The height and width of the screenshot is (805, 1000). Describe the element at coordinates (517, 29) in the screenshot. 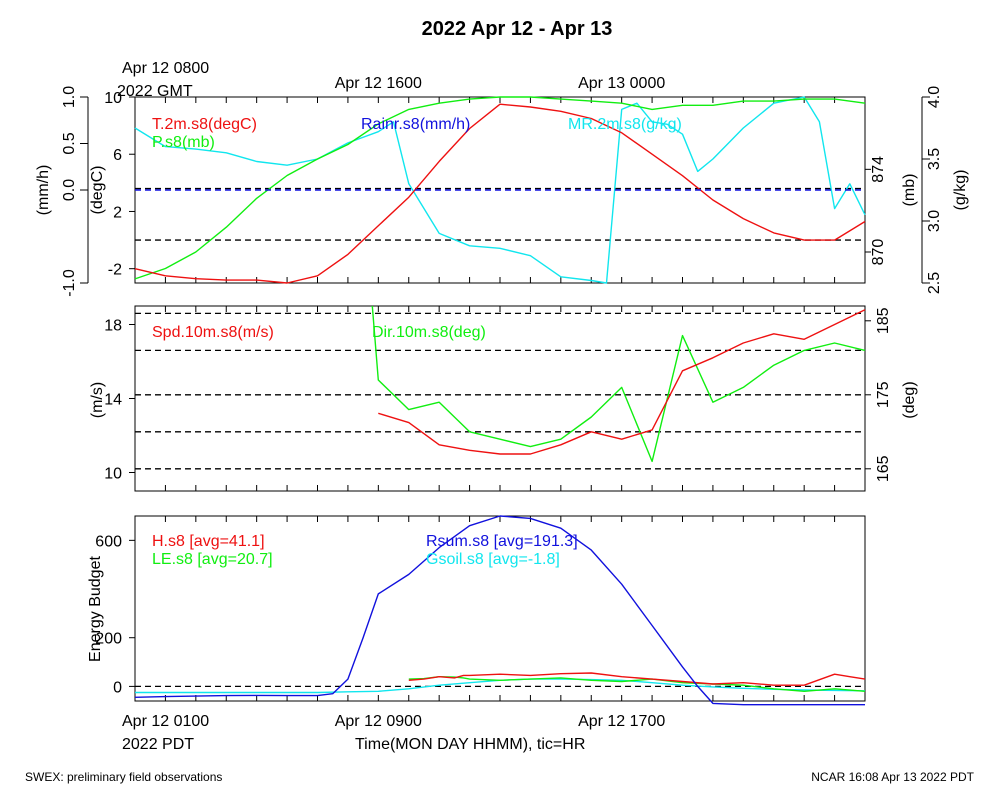

I see `chart-title: 2022 Apr 12 - Apr 13` at that location.